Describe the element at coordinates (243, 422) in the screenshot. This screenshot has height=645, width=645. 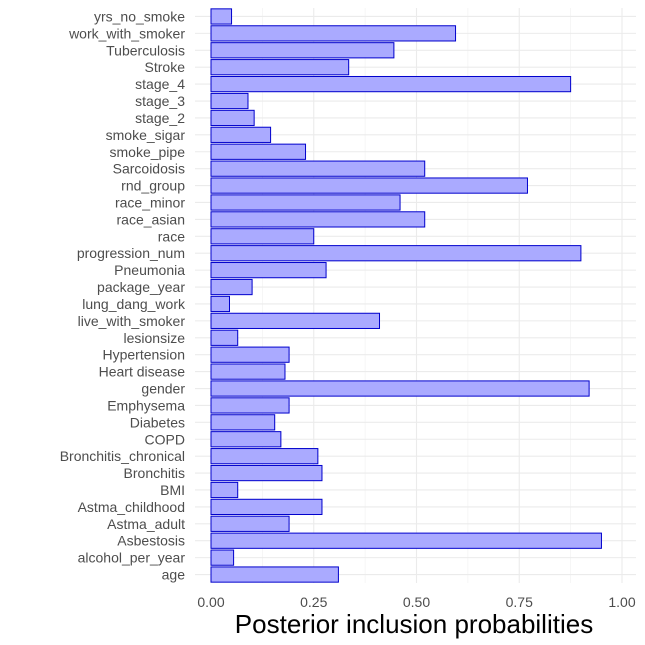
I see `bar-diabetes` at that location.